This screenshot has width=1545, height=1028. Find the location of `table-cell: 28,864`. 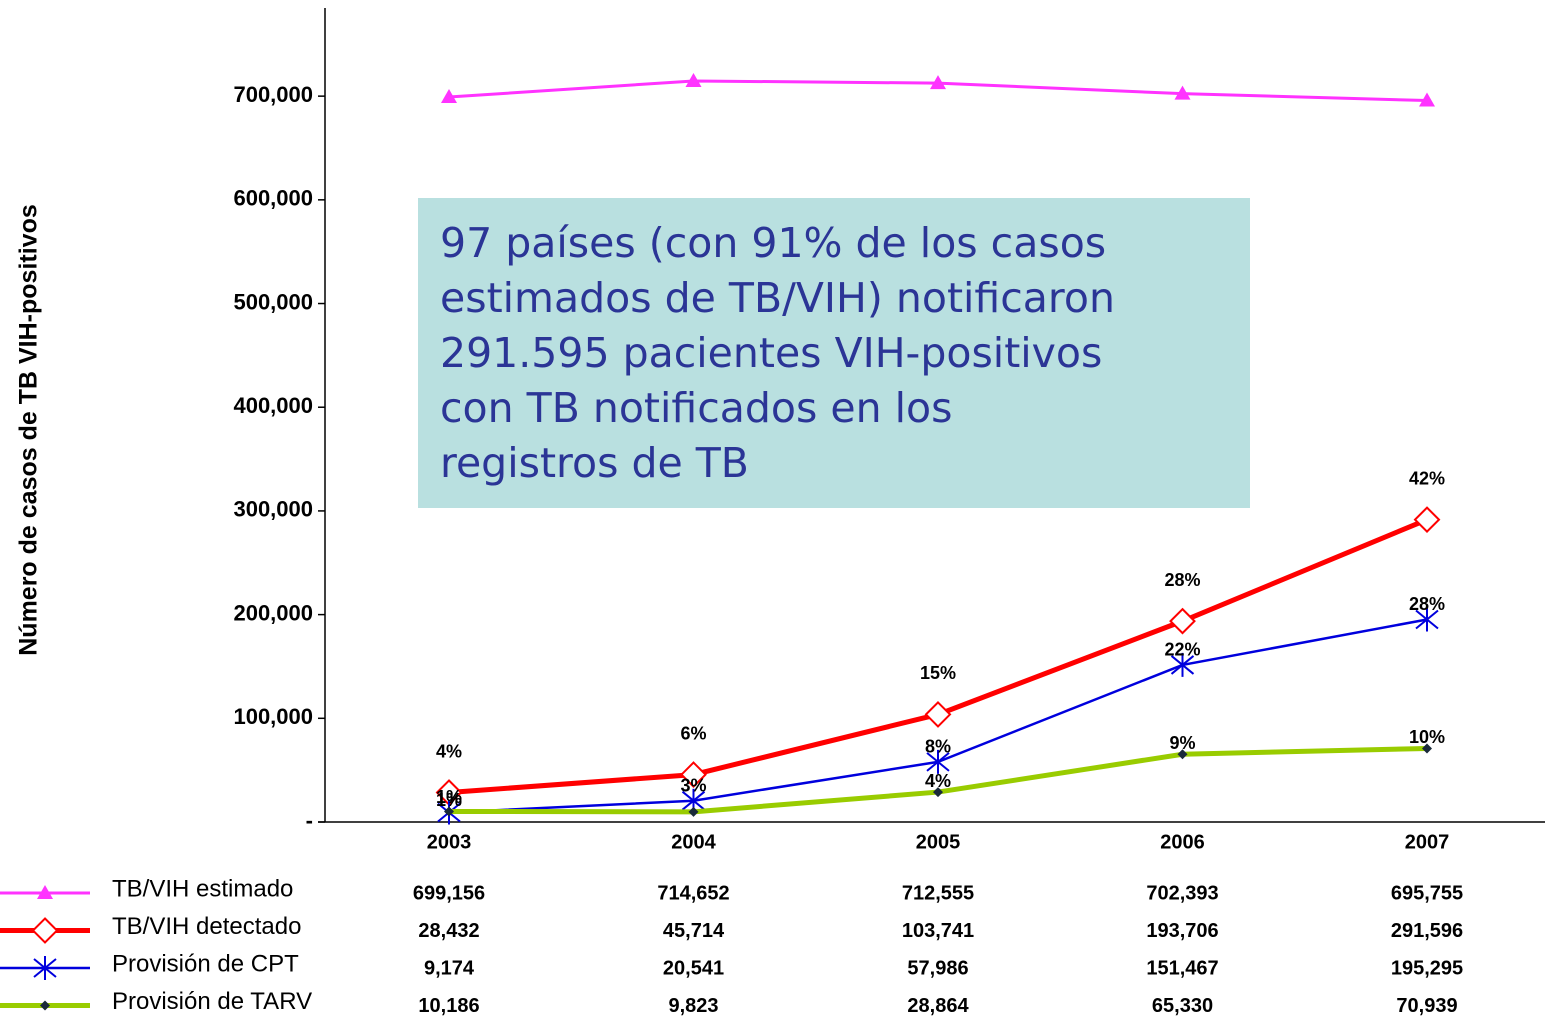

table-cell: 28,864 is located at coordinates (938, 1006).